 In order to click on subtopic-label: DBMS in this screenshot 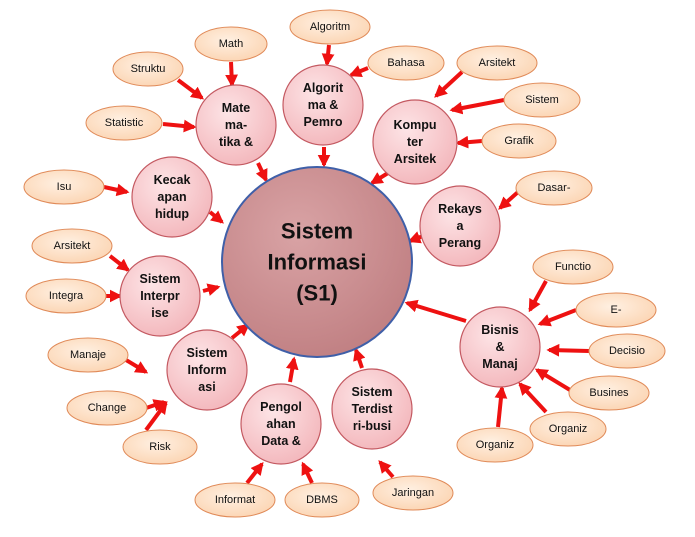, I will do `click(322, 500)`.